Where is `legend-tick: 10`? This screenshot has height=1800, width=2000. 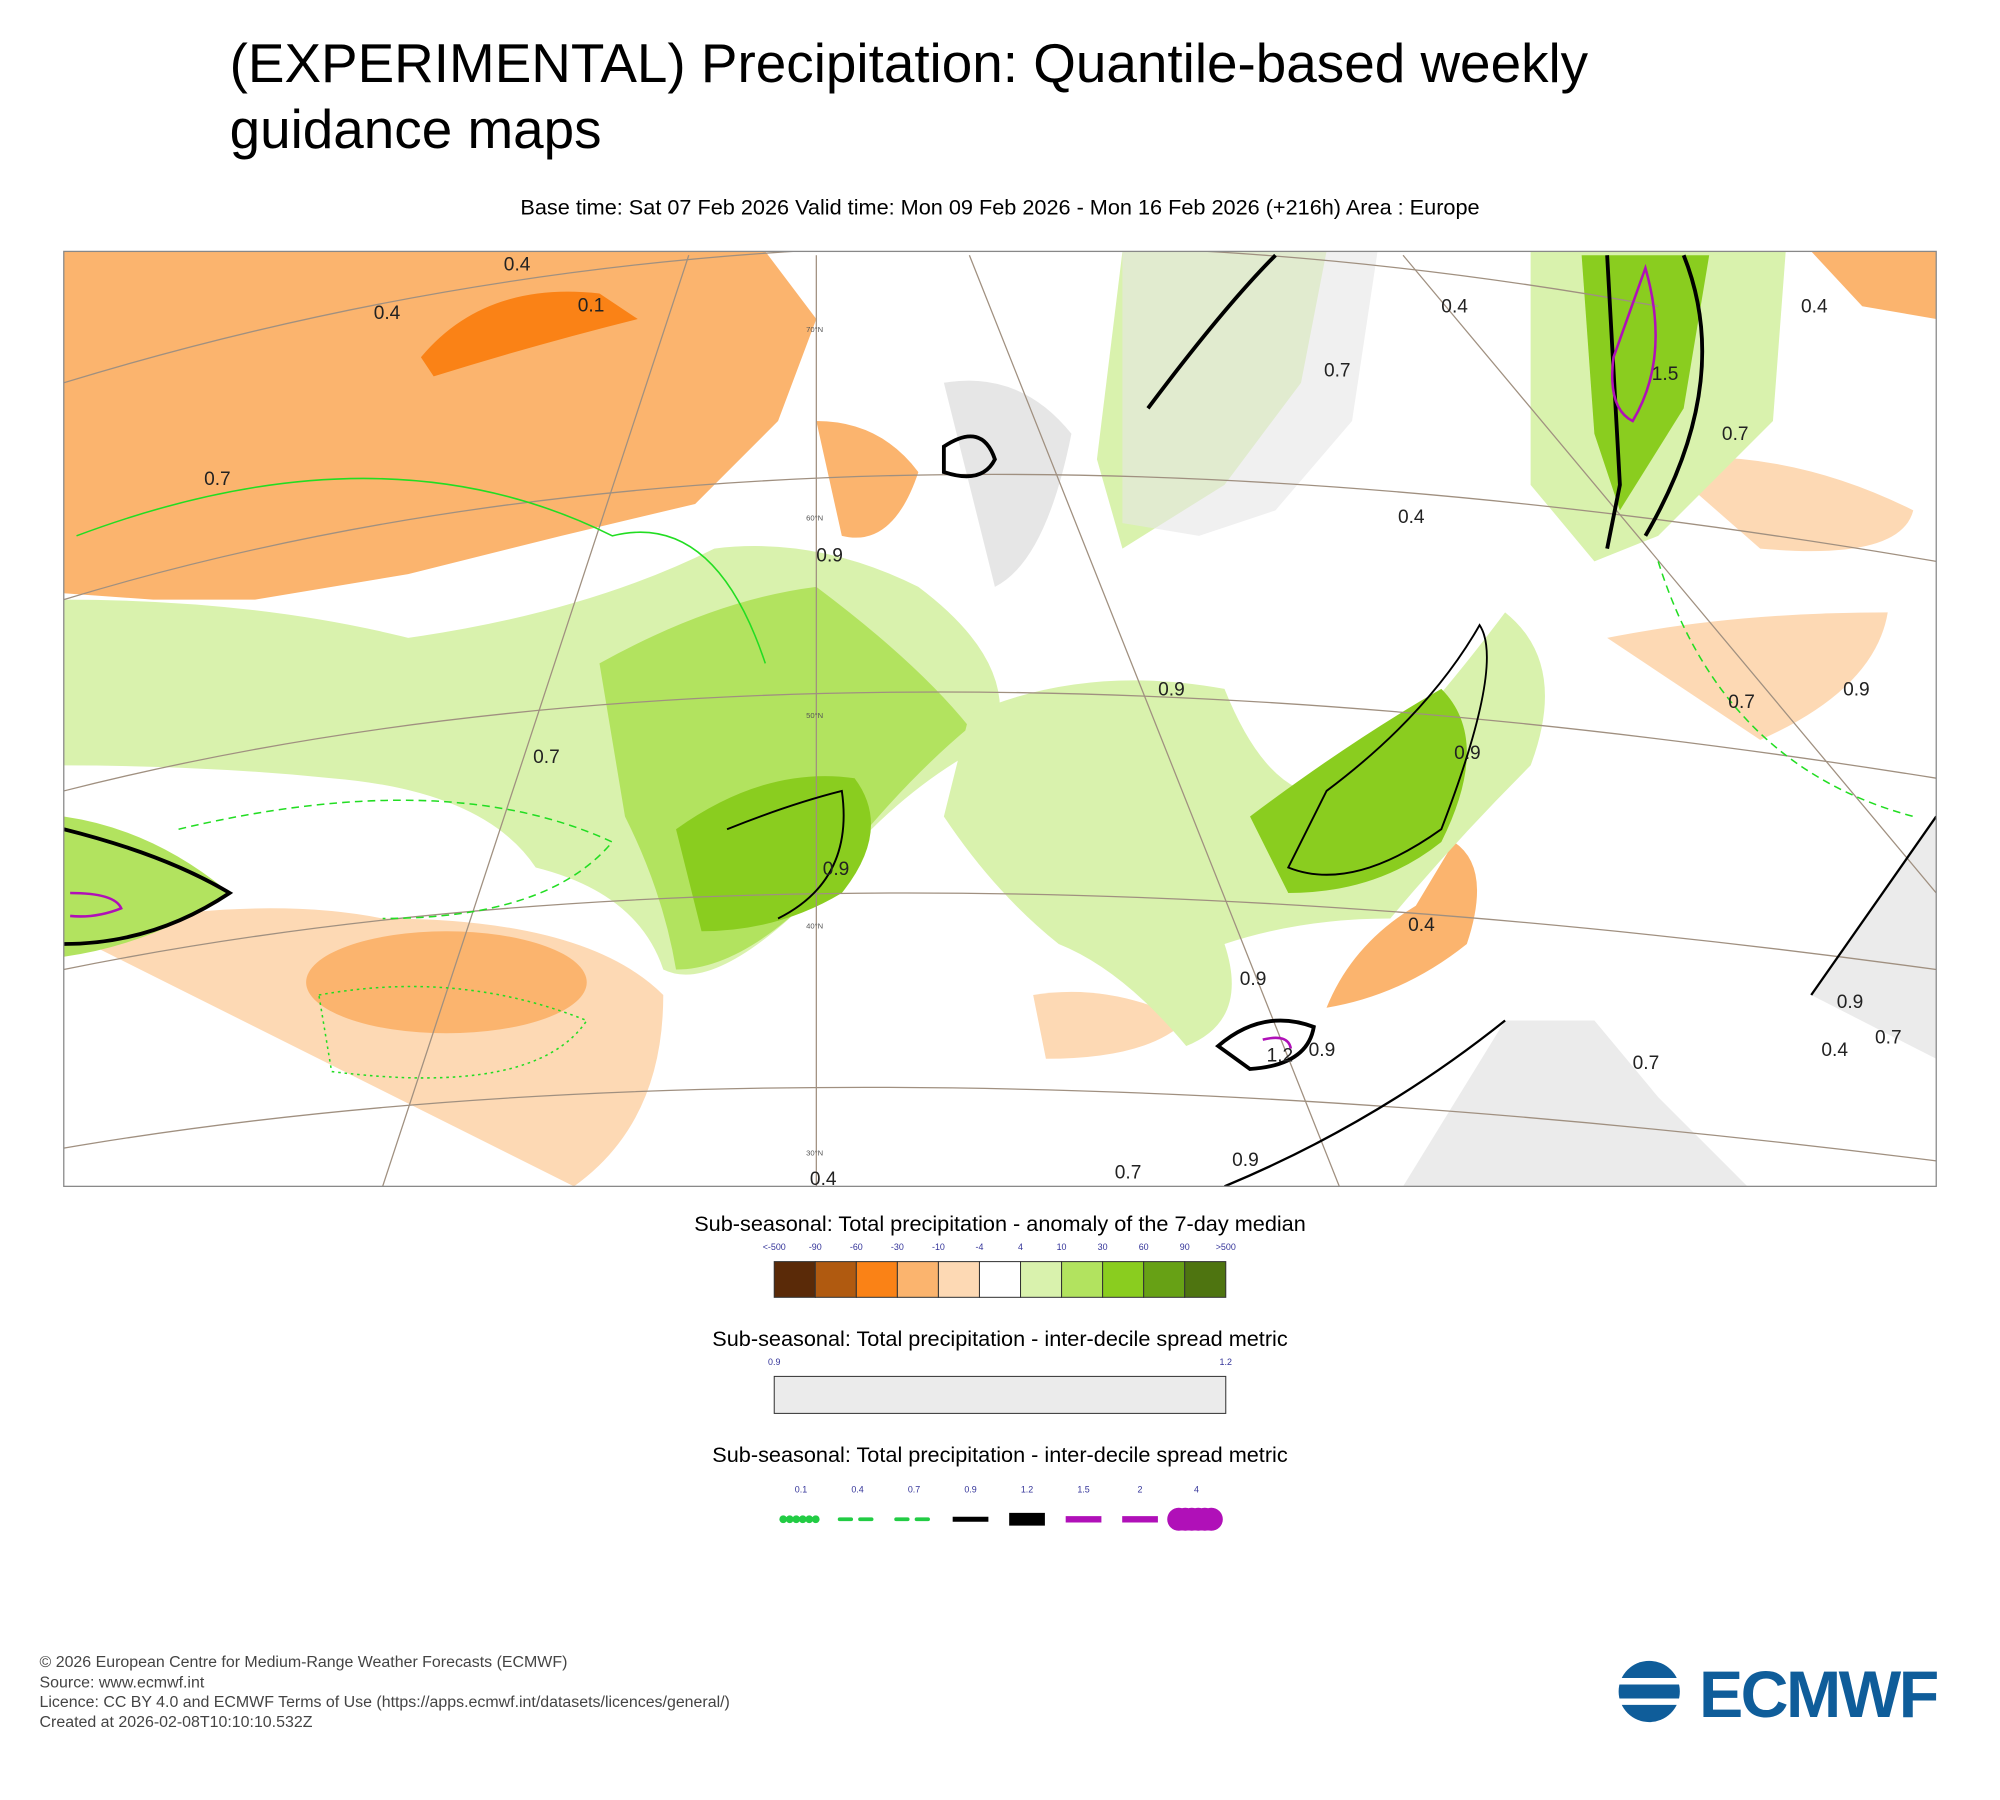 legend-tick: 10 is located at coordinates (1062, 1247).